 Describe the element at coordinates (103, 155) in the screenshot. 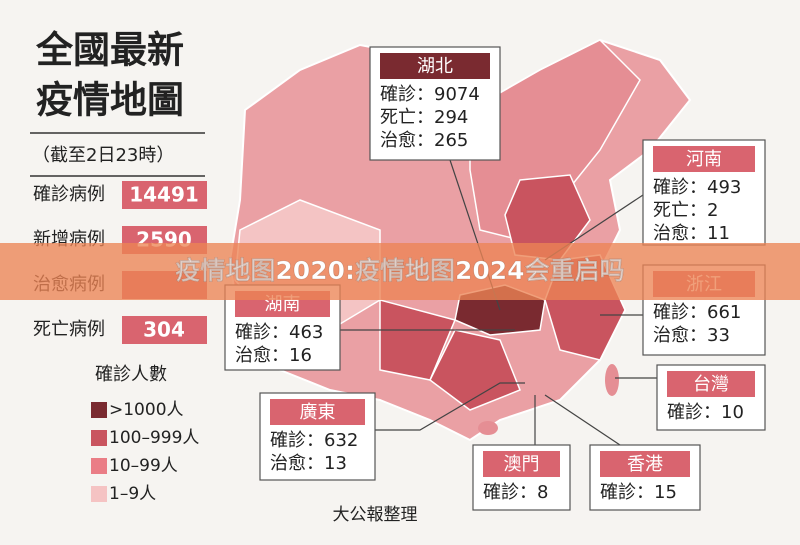

I see `subtitle: （截至2日23時）` at that location.